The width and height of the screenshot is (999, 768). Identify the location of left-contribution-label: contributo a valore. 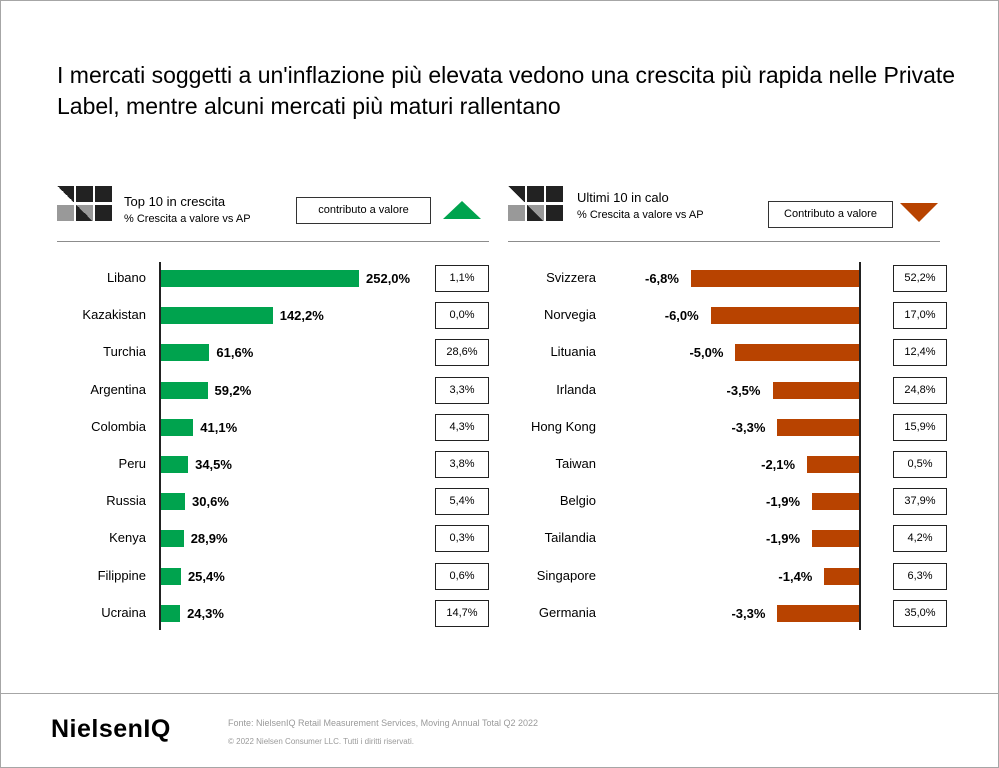
(363, 210).